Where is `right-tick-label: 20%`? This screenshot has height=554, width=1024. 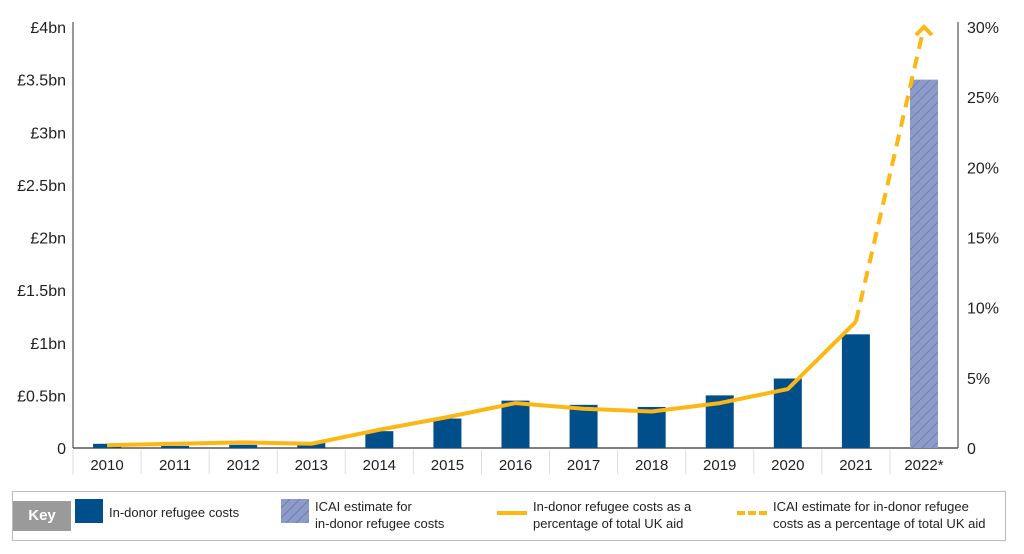
right-tick-label: 20% is located at coordinates (983, 168).